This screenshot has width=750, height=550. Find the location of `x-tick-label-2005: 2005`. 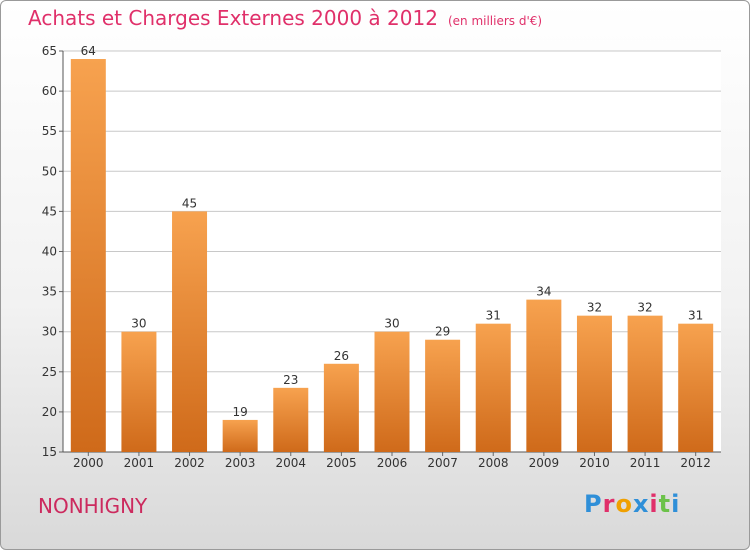

x-tick-label-2005: 2005 is located at coordinates (341, 463).